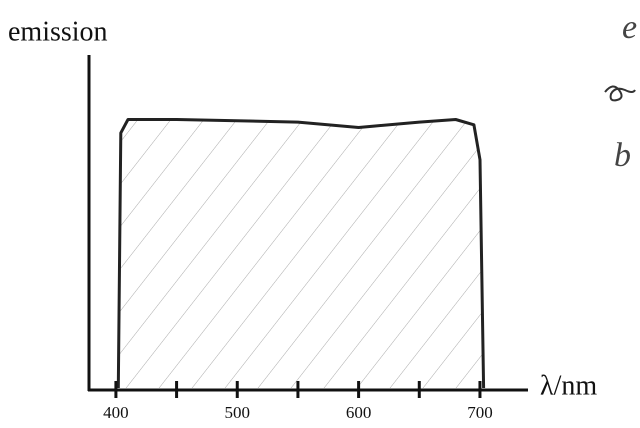 Image resolution: width=640 pixels, height=428 pixels. Describe the element at coordinates (480, 412) in the screenshot. I see `x-tick-label: 700` at that location.